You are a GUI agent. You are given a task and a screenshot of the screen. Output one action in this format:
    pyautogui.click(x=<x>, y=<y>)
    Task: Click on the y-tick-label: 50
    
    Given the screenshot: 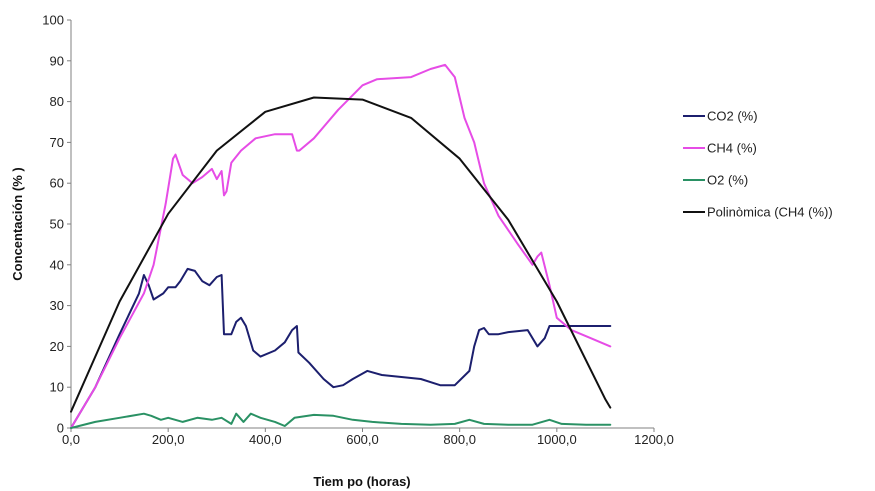 What is the action you would take?
    pyautogui.click(x=57, y=224)
    